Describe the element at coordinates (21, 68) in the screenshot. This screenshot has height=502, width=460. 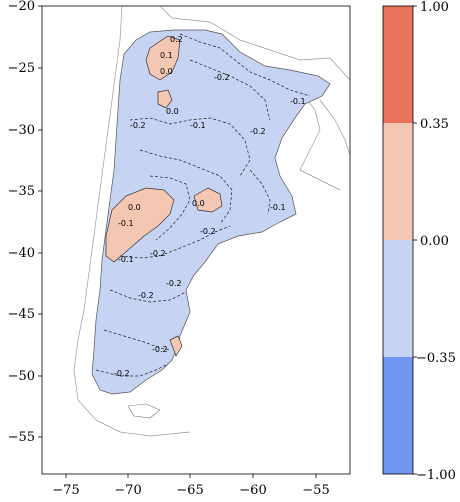
I see `y-tick-label: −25` at that location.